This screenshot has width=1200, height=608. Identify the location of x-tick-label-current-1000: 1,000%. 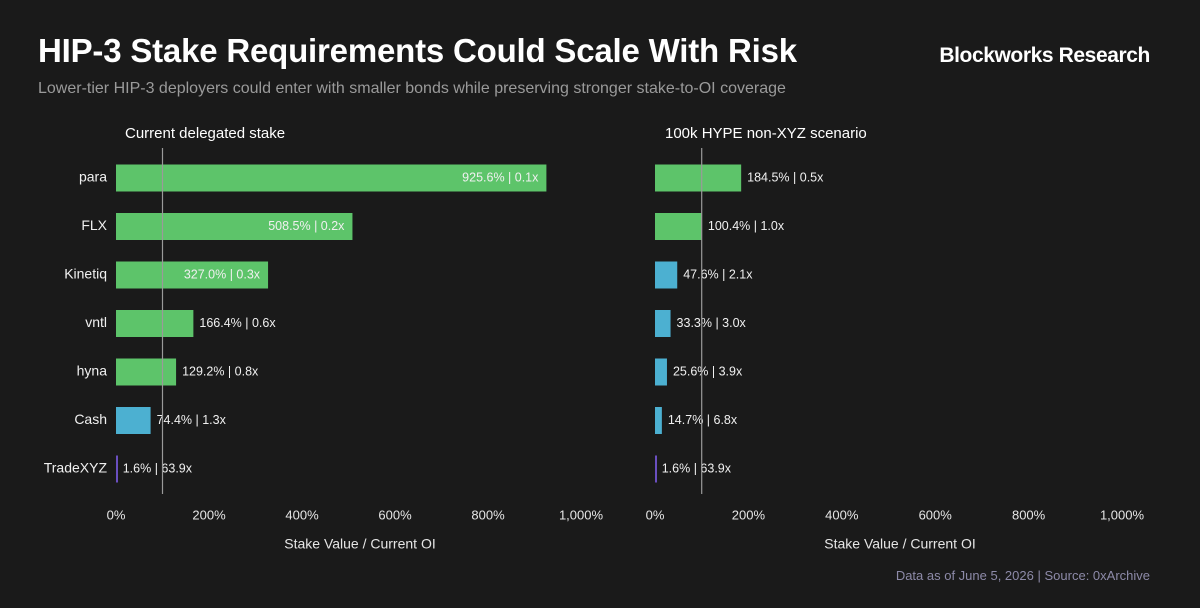
(581, 514).